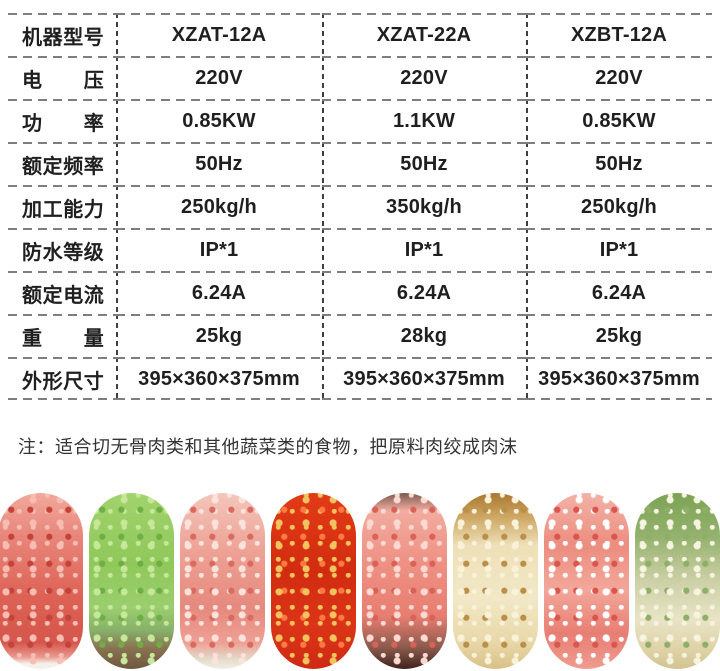 This screenshot has width=720, height=671. I want to click on spec-label: 加工能力, so click(62, 206).